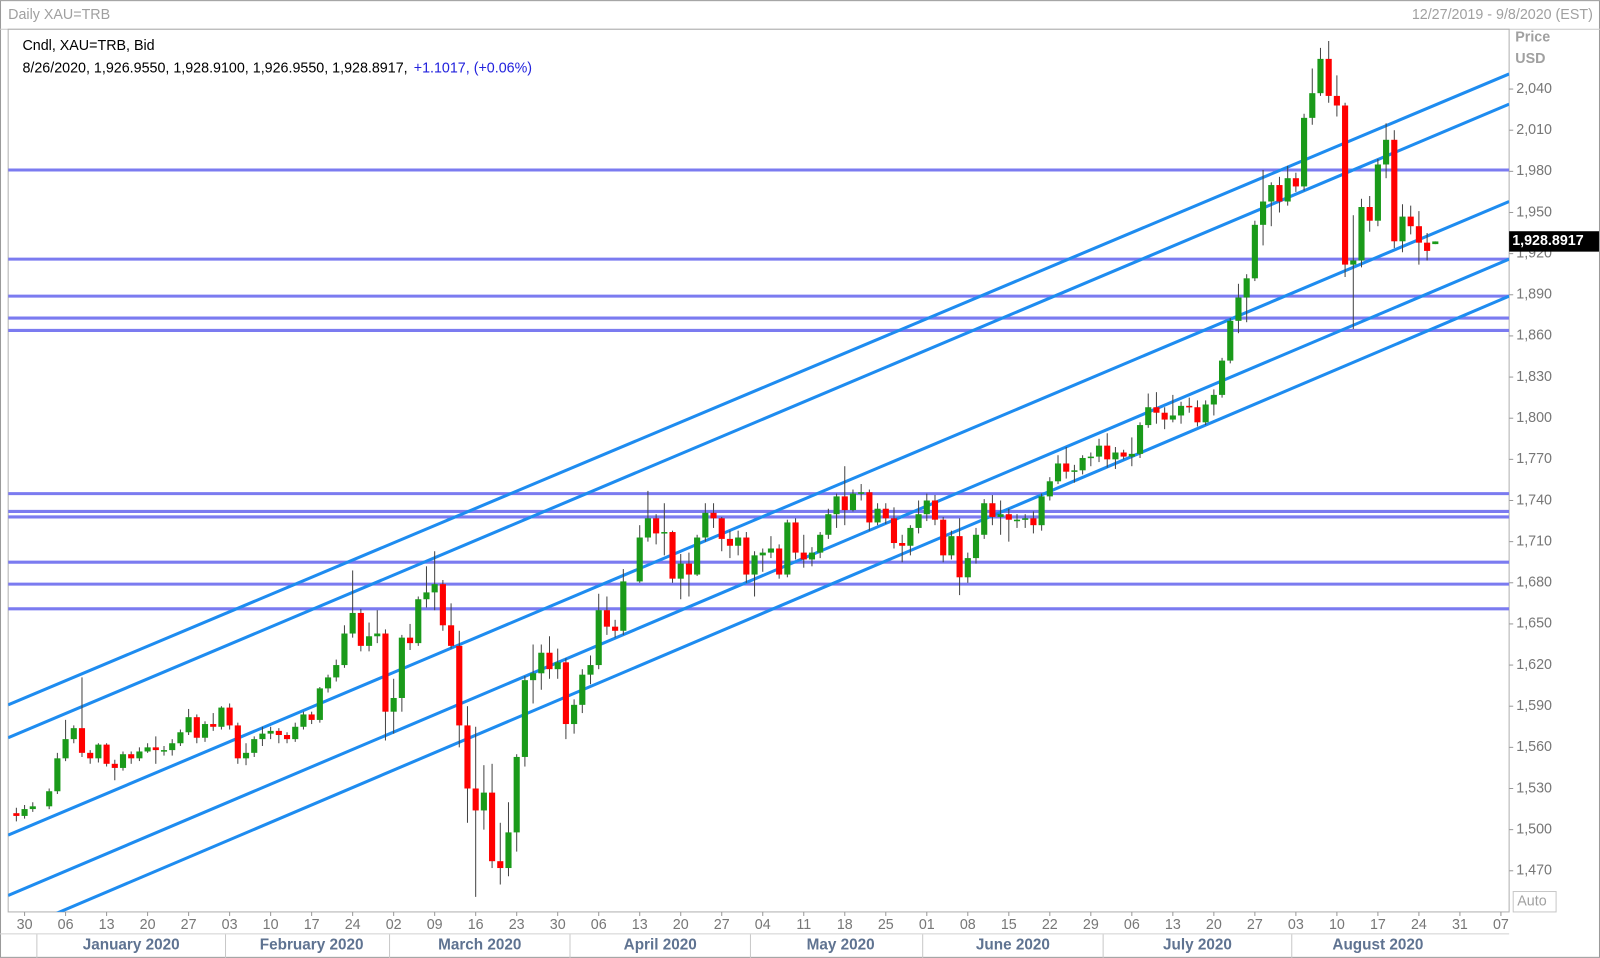  I want to click on x-tick-label: 17, so click(1378, 925).